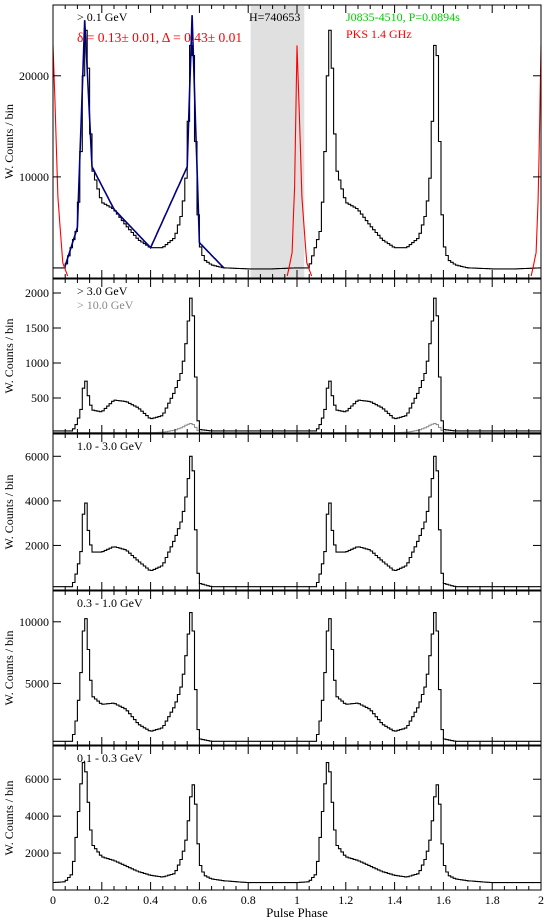 The image size is (546, 922). Describe the element at coordinates (34, 76) in the screenshot. I see `y-tick-label: 20000` at that location.